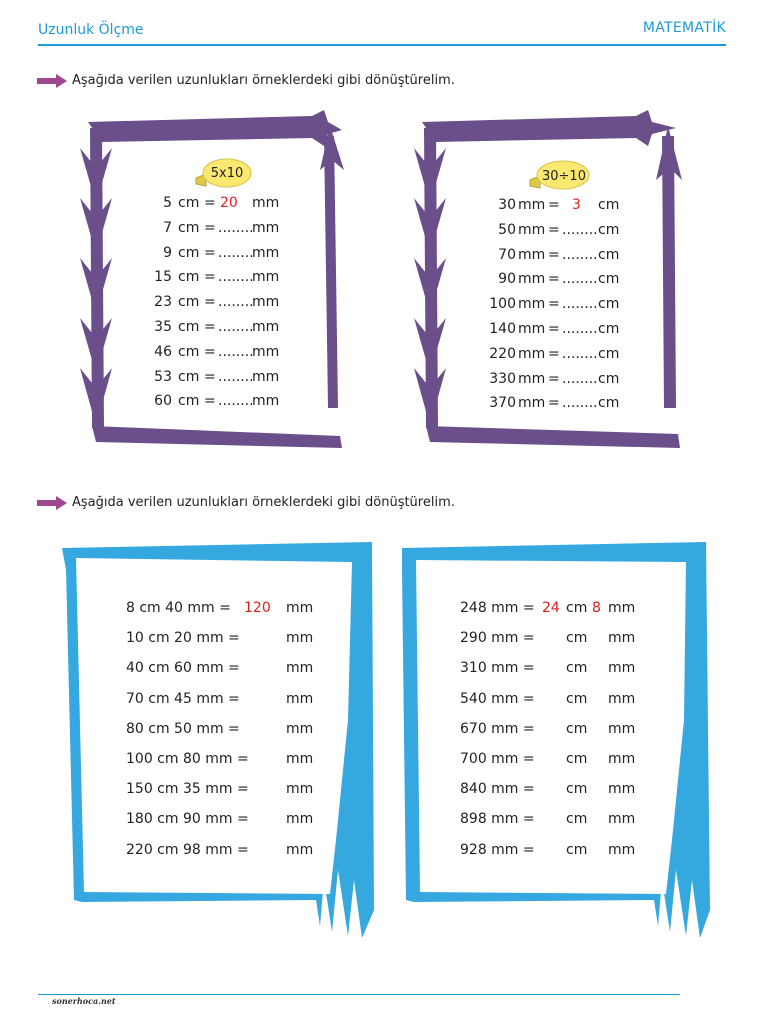 This screenshot has height=1024, width=768. I want to click on row-value: 90, so click(507, 279).